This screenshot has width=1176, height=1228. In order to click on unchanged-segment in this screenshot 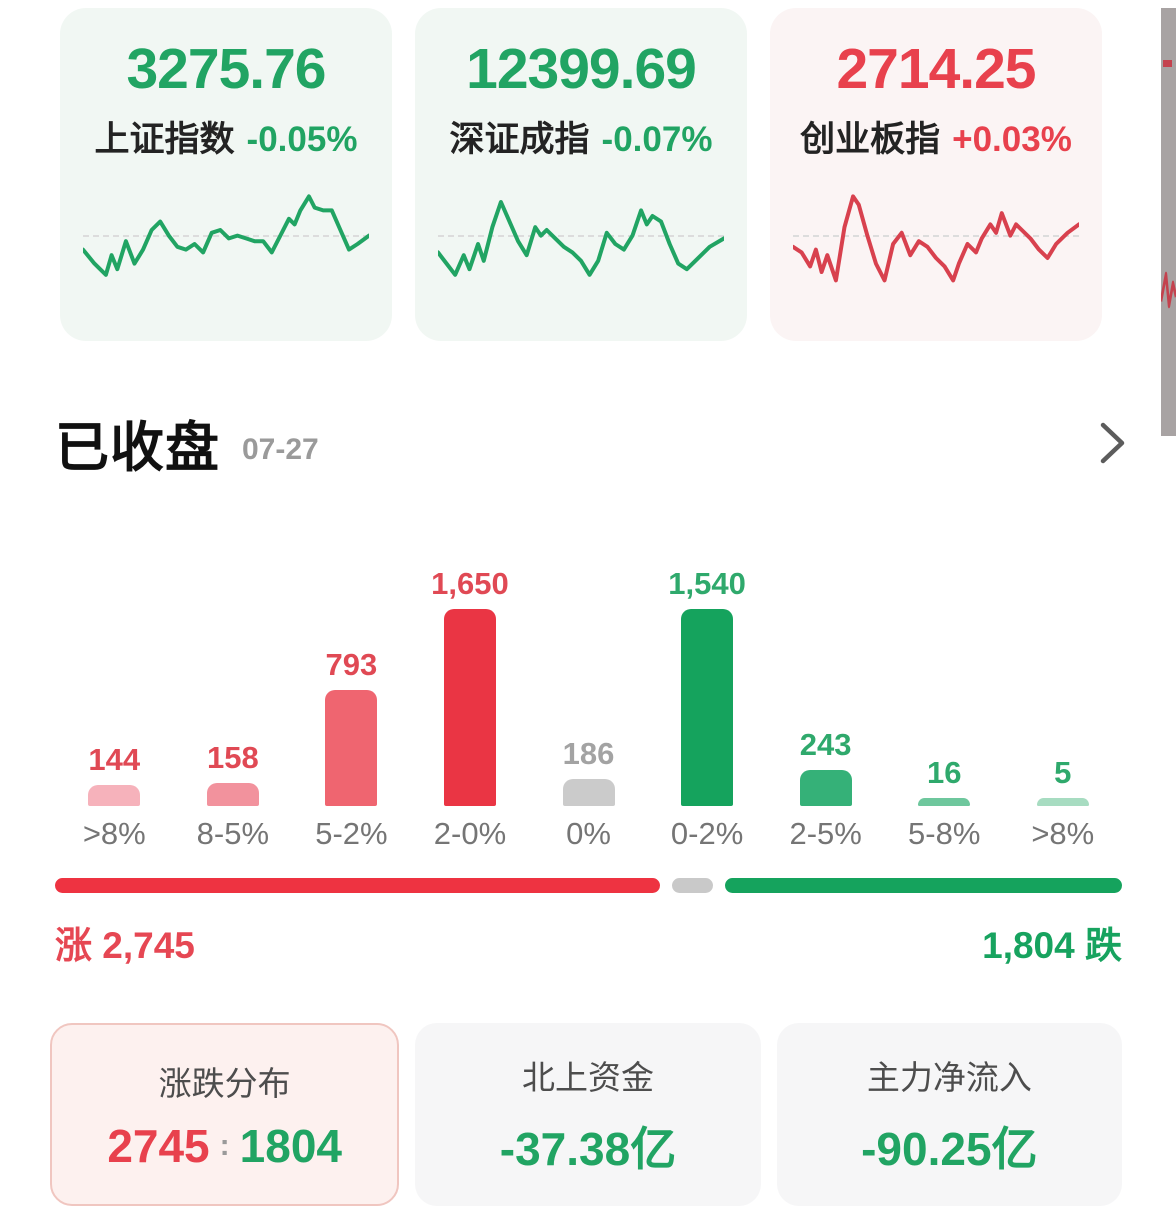, I will do `click(692, 885)`.